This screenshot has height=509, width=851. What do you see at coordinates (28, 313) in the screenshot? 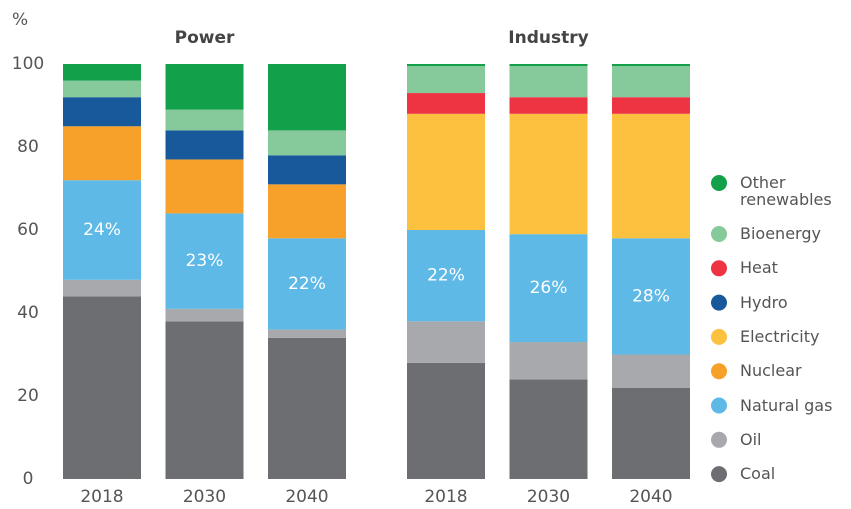
I see `y-tick-label: 40` at bounding box center [28, 313].